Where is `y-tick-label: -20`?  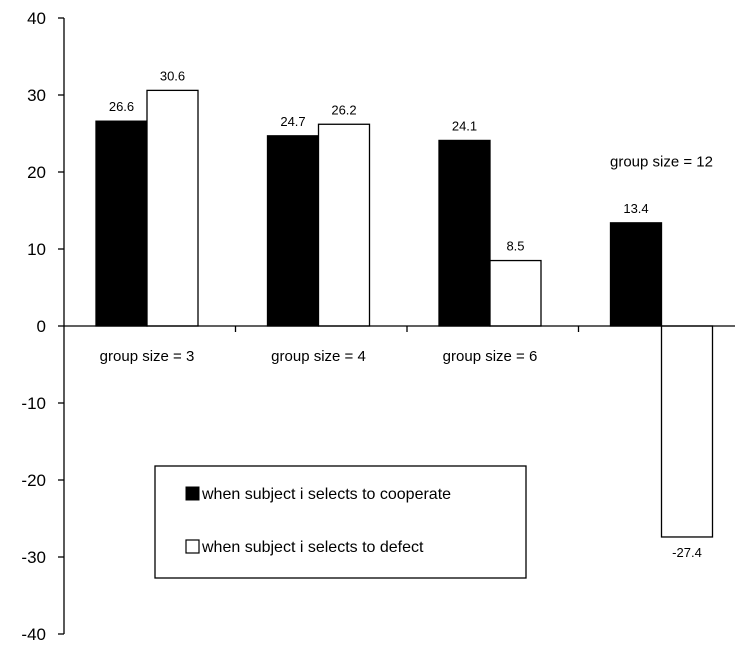
y-tick-label: -20 is located at coordinates (33, 480).